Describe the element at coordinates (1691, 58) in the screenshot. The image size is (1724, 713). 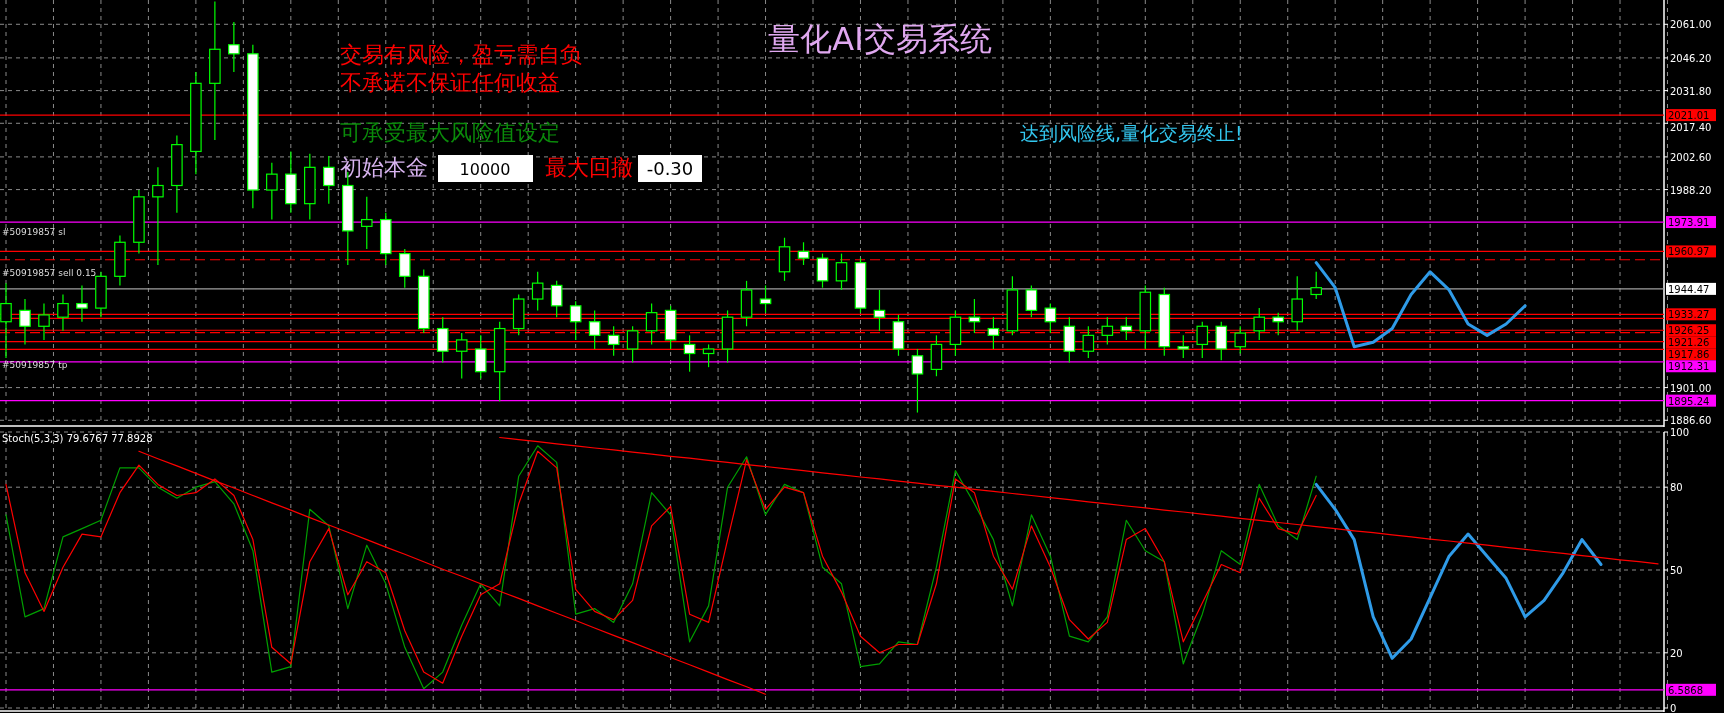
I see `y-tick-label: 2046.20` at that location.